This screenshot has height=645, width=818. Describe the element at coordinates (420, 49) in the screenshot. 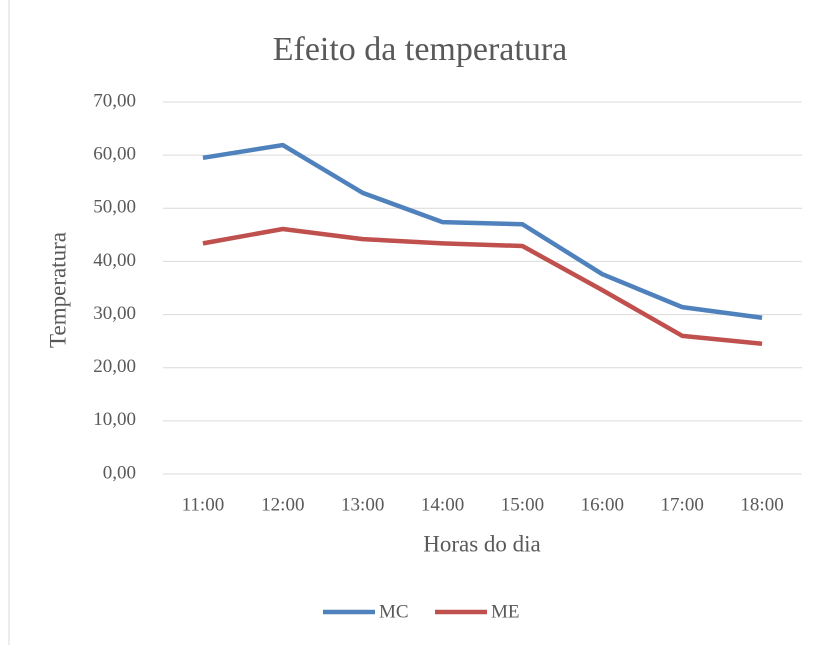

I see `chart-title: Efeito da temperatura` at that location.